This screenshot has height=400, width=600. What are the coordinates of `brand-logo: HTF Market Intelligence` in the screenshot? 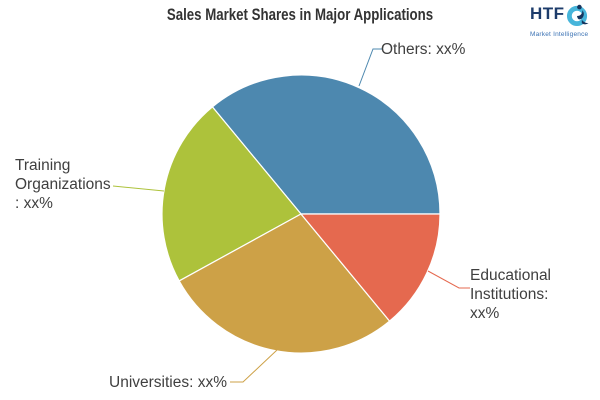 It's located at (562, 21).